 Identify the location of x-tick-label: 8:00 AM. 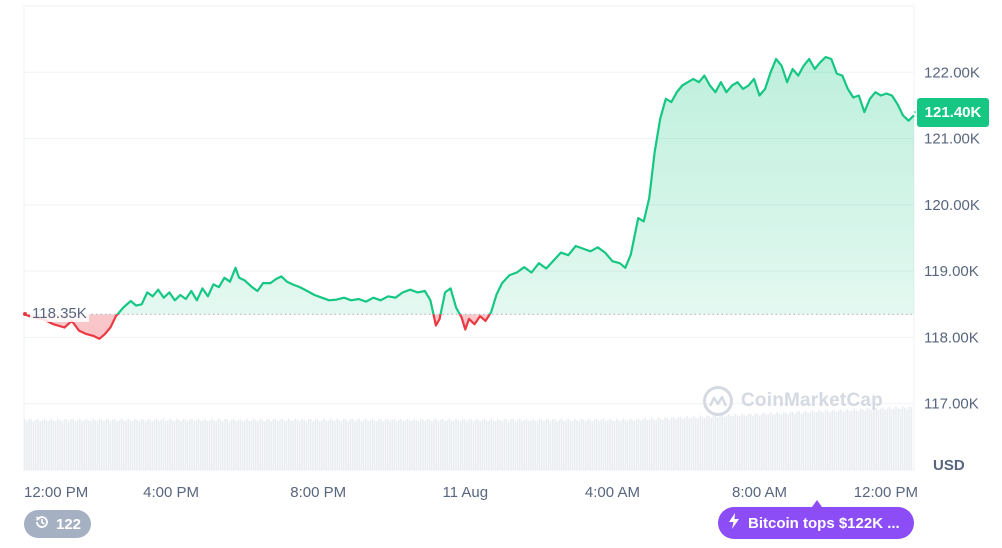
(759, 492).